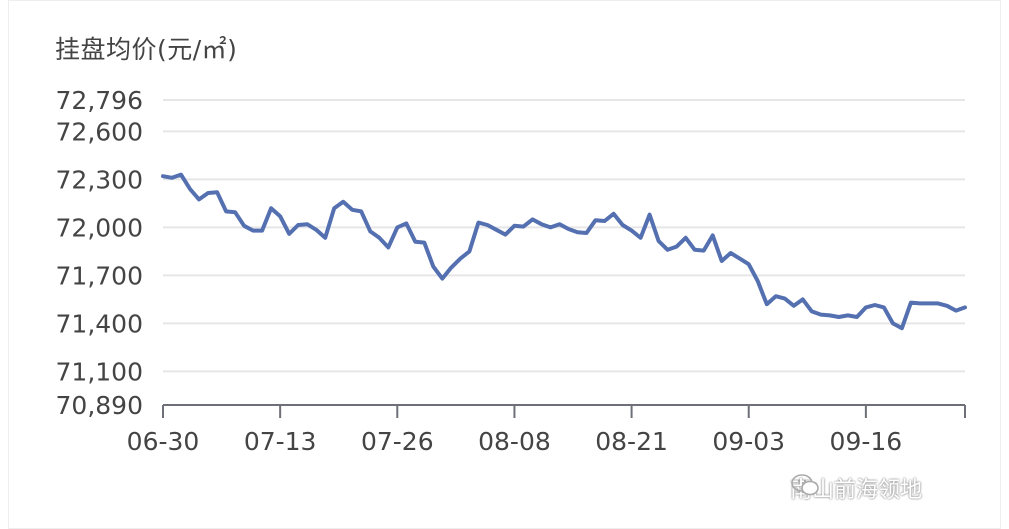  What do you see at coordinates (99, 100) in the screenshot?
I see `y-tick-label: 72,796` at bounding box center [99, 100].